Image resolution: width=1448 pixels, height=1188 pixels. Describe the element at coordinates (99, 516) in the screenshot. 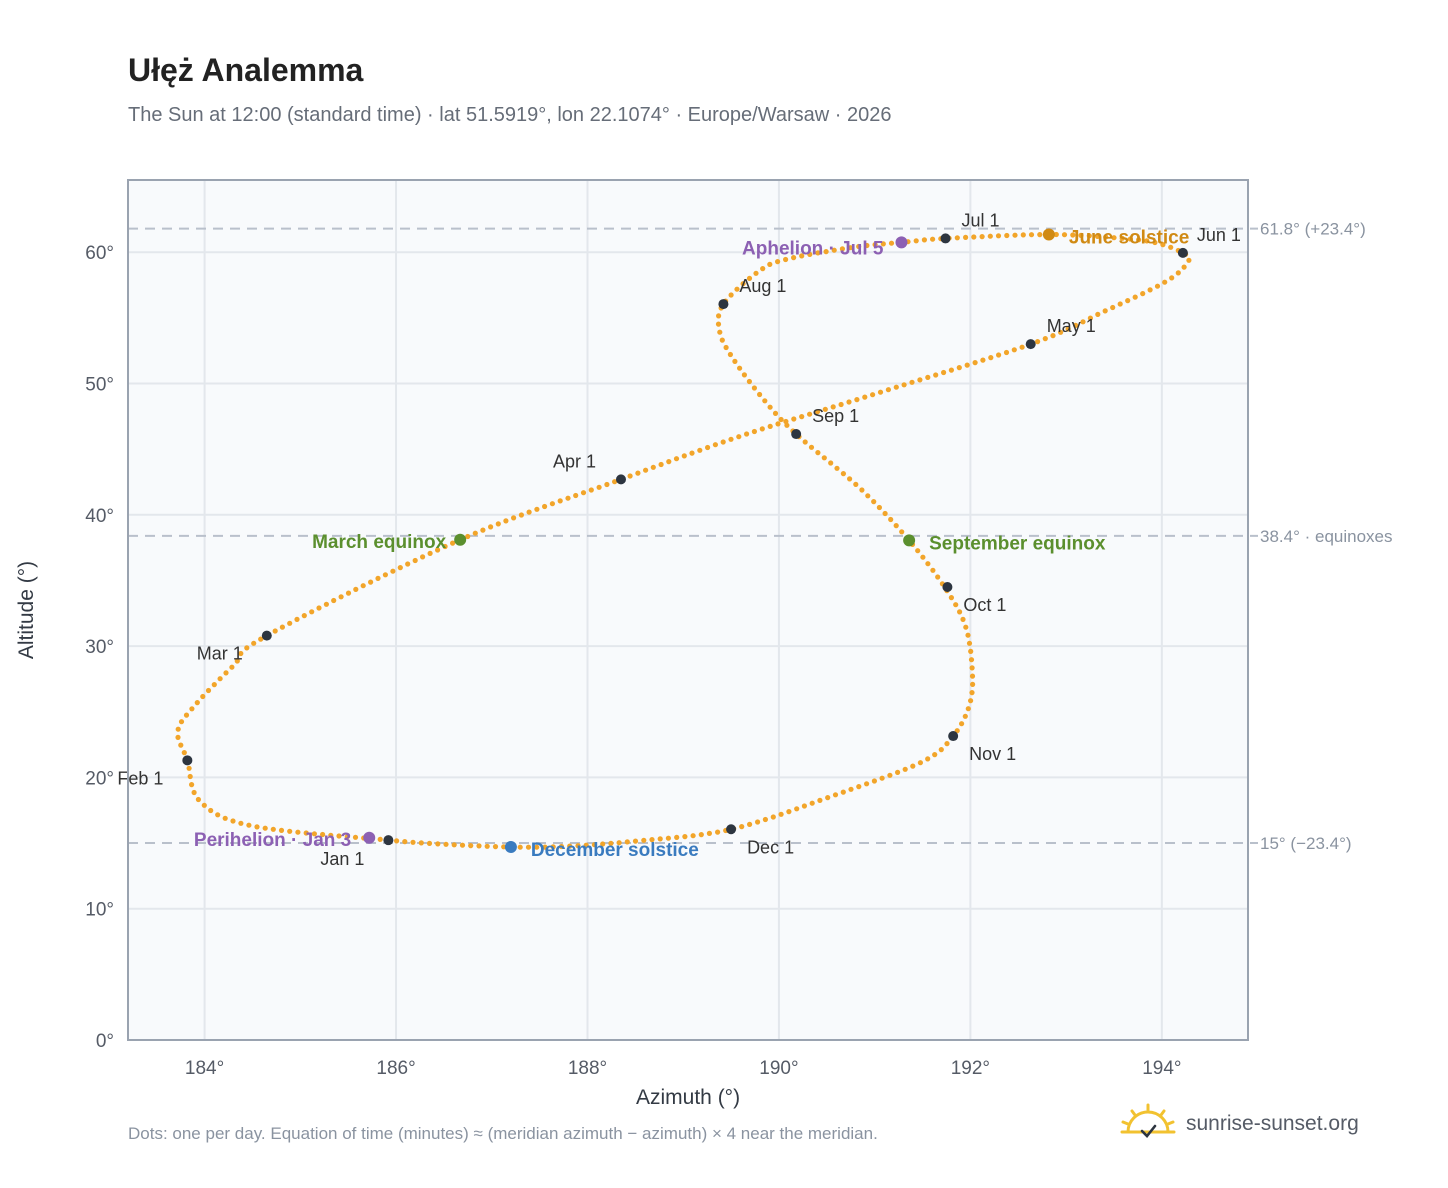

I see `y-tick-label: 40°` at that location.